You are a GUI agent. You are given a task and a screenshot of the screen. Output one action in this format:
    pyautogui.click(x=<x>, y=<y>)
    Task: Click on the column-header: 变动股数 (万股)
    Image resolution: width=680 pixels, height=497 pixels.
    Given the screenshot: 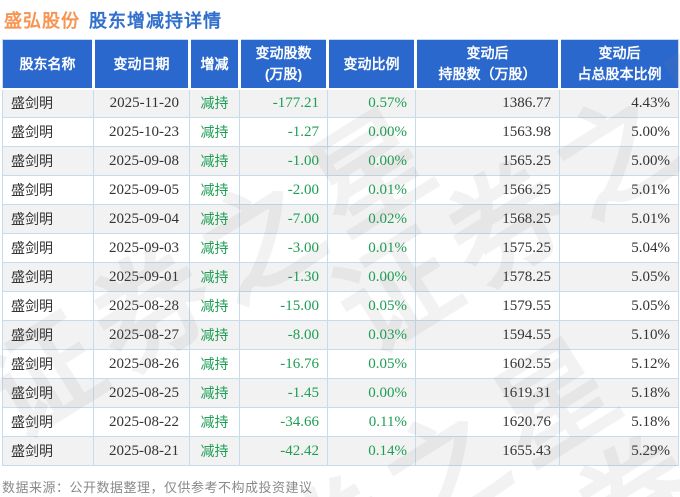 What is the action you would take?
    pyautogui.click(x=284, y=64)
    